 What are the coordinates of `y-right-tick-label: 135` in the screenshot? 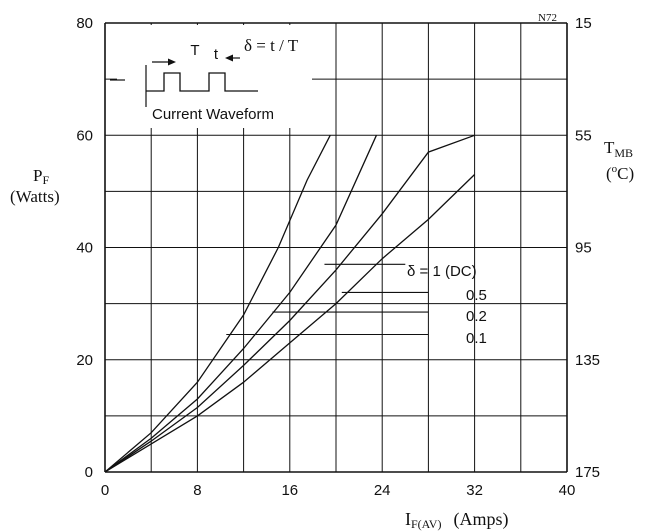 It's located at (587, 360).